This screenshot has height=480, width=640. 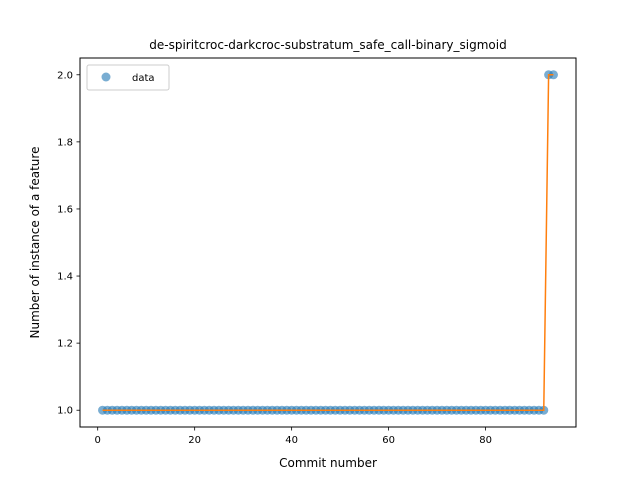 What do you see at coordinates (291, 440) in the screenshot?
I see `x-tick-label: 40` at bounding box center [291, 440].